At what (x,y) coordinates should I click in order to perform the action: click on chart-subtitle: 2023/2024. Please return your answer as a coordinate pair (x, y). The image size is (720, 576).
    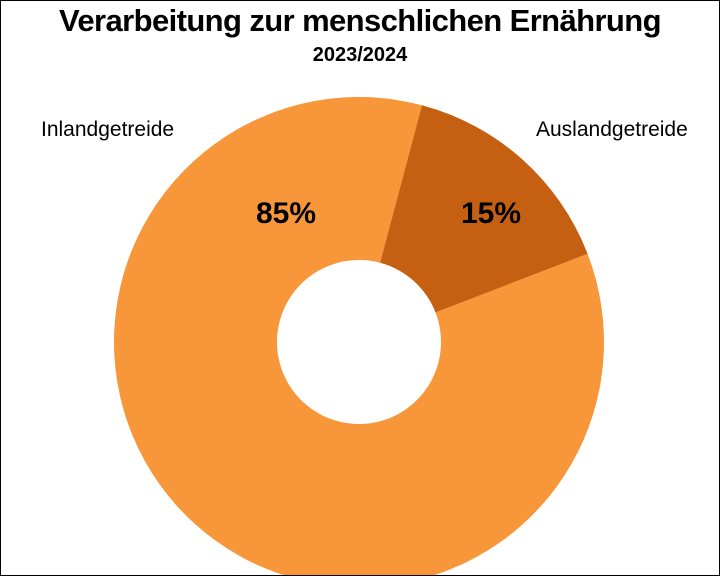
    Looking at the image, I should click on (360, 55).